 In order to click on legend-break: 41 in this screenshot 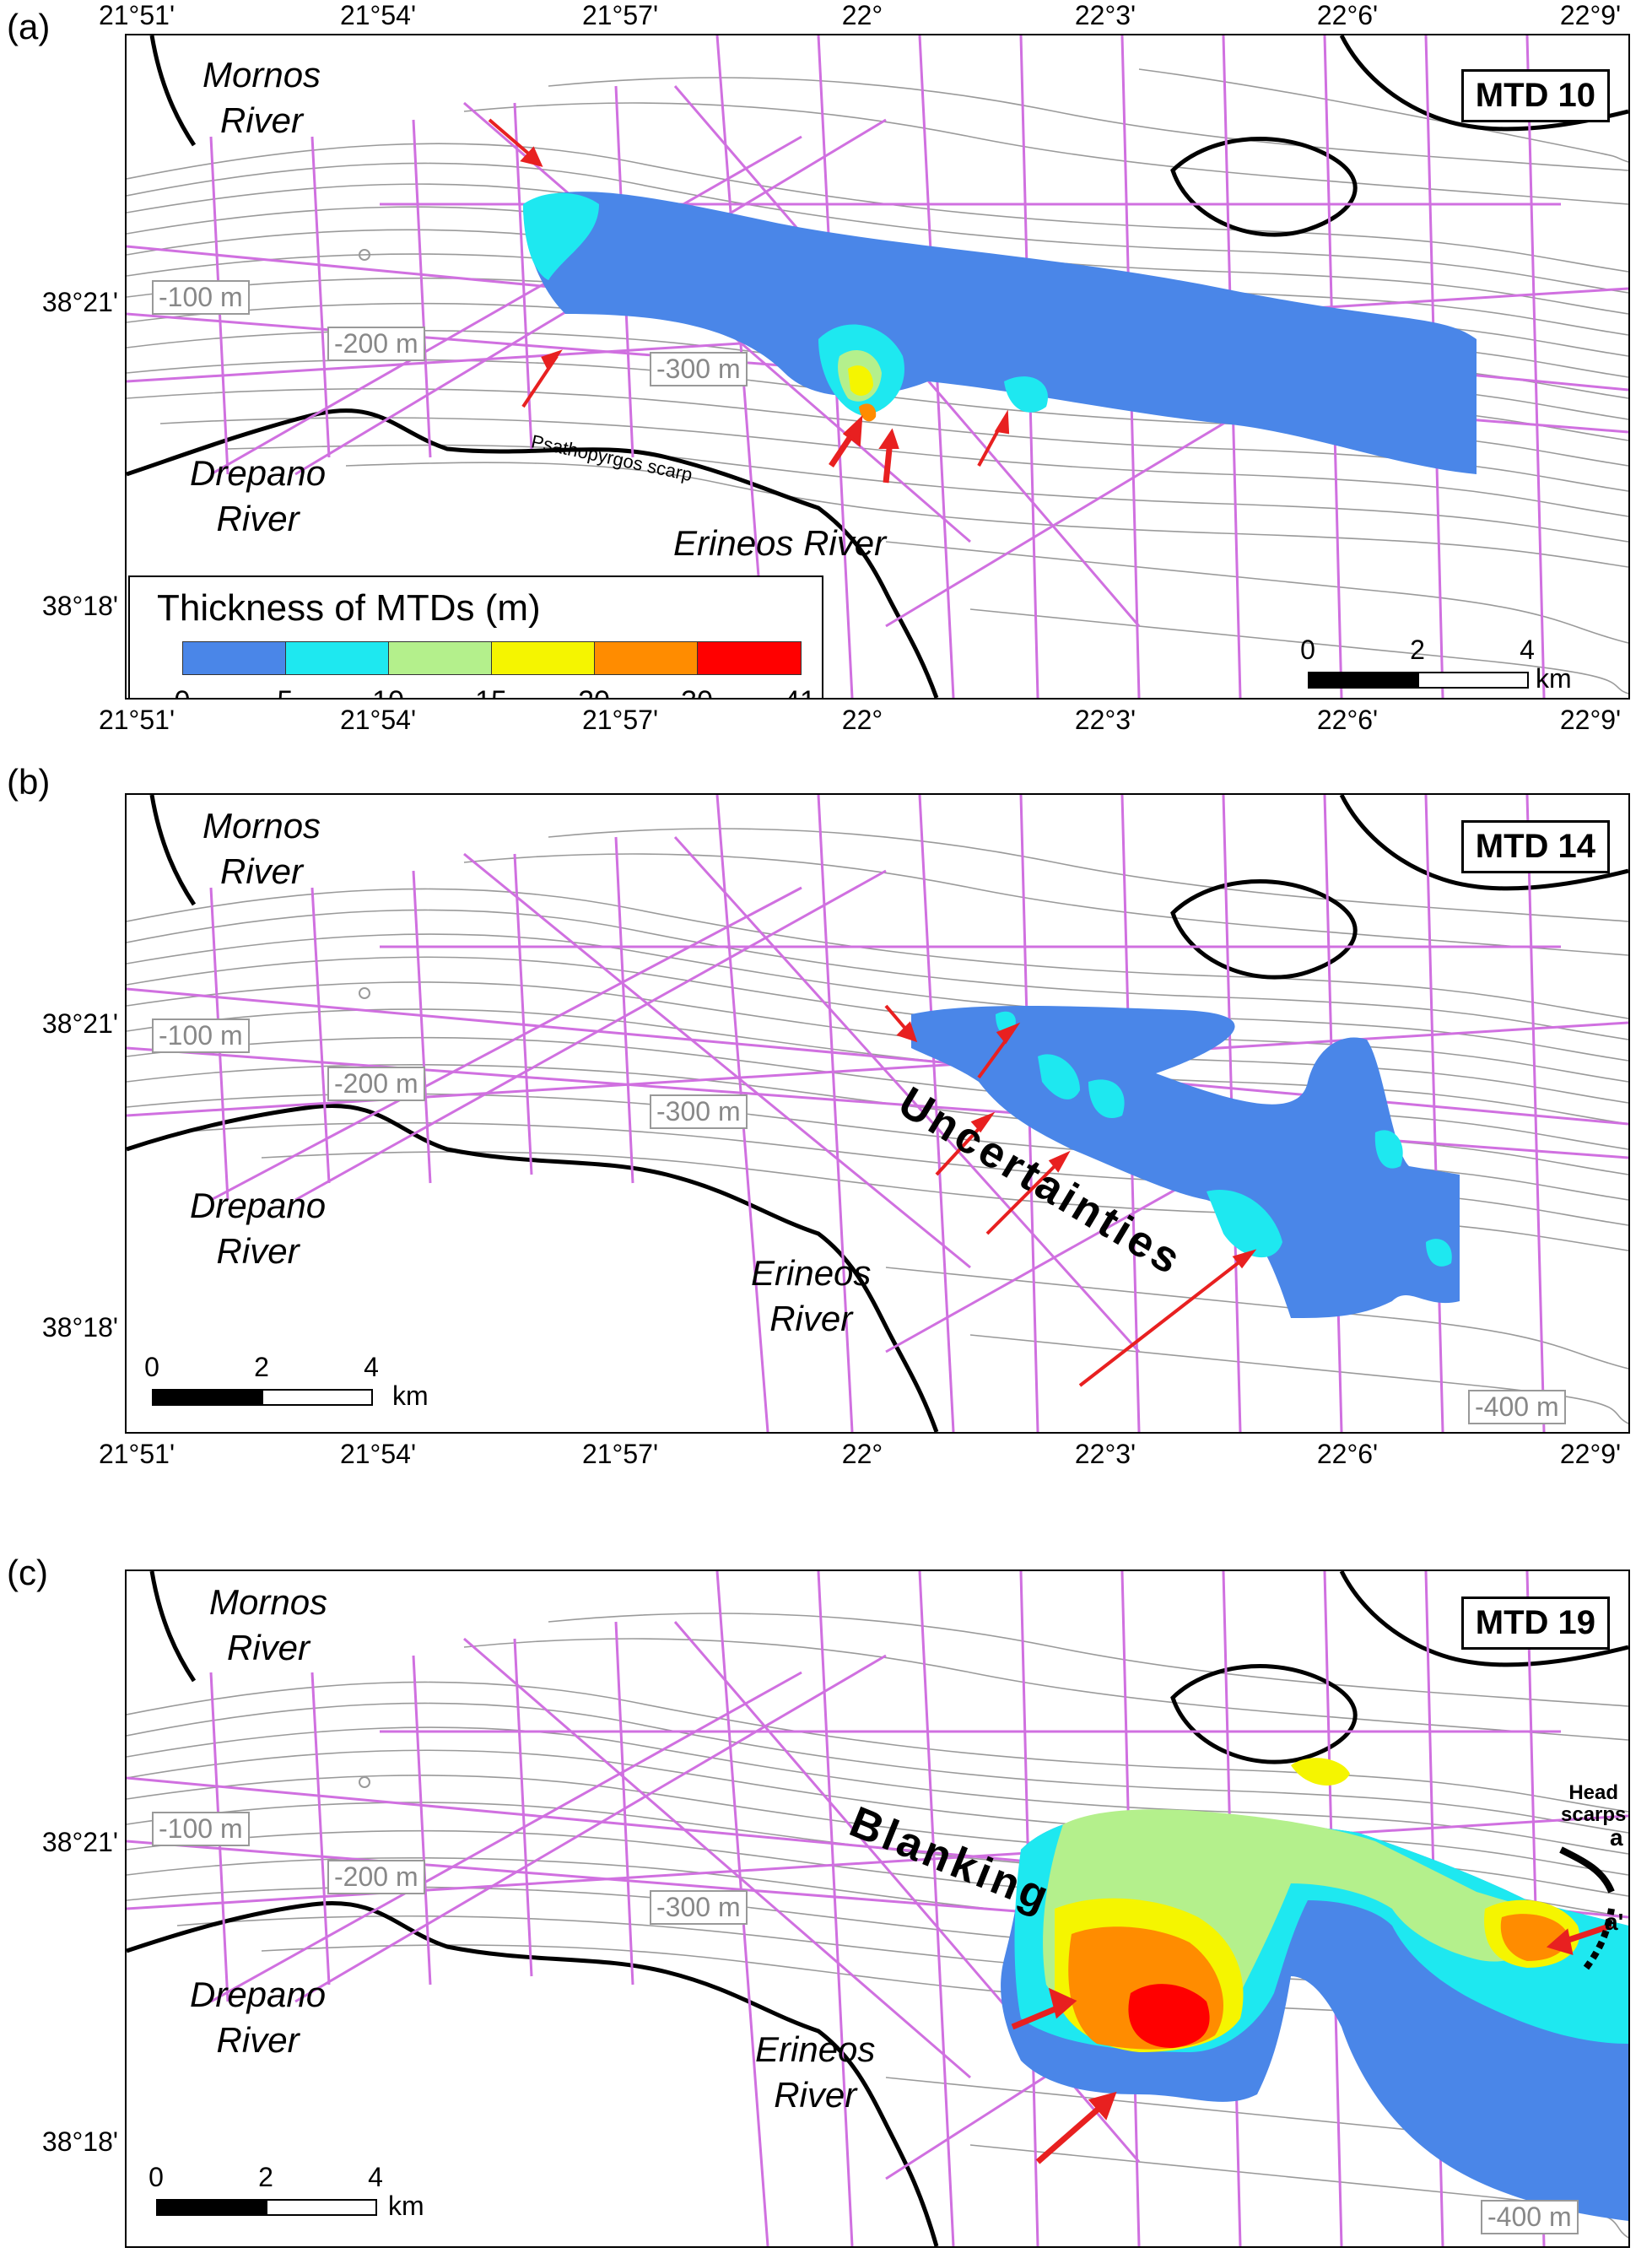, I will do `click(800, 691)`.